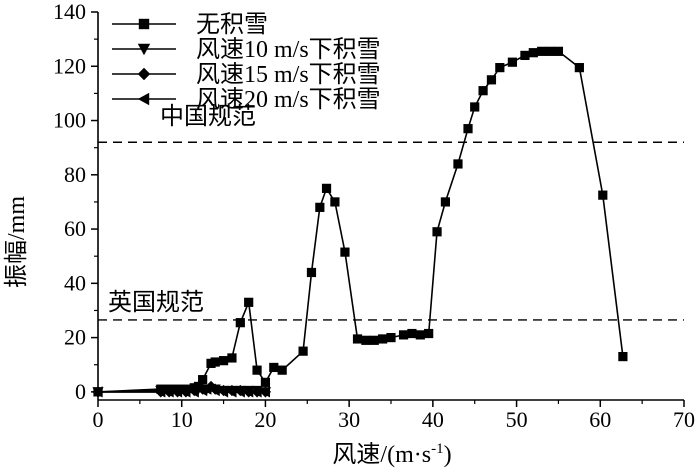 The height and width of the screenshot is (474, 700). I want to click on legend-label: 风速15 m/s下积雪, so click(288, 74).